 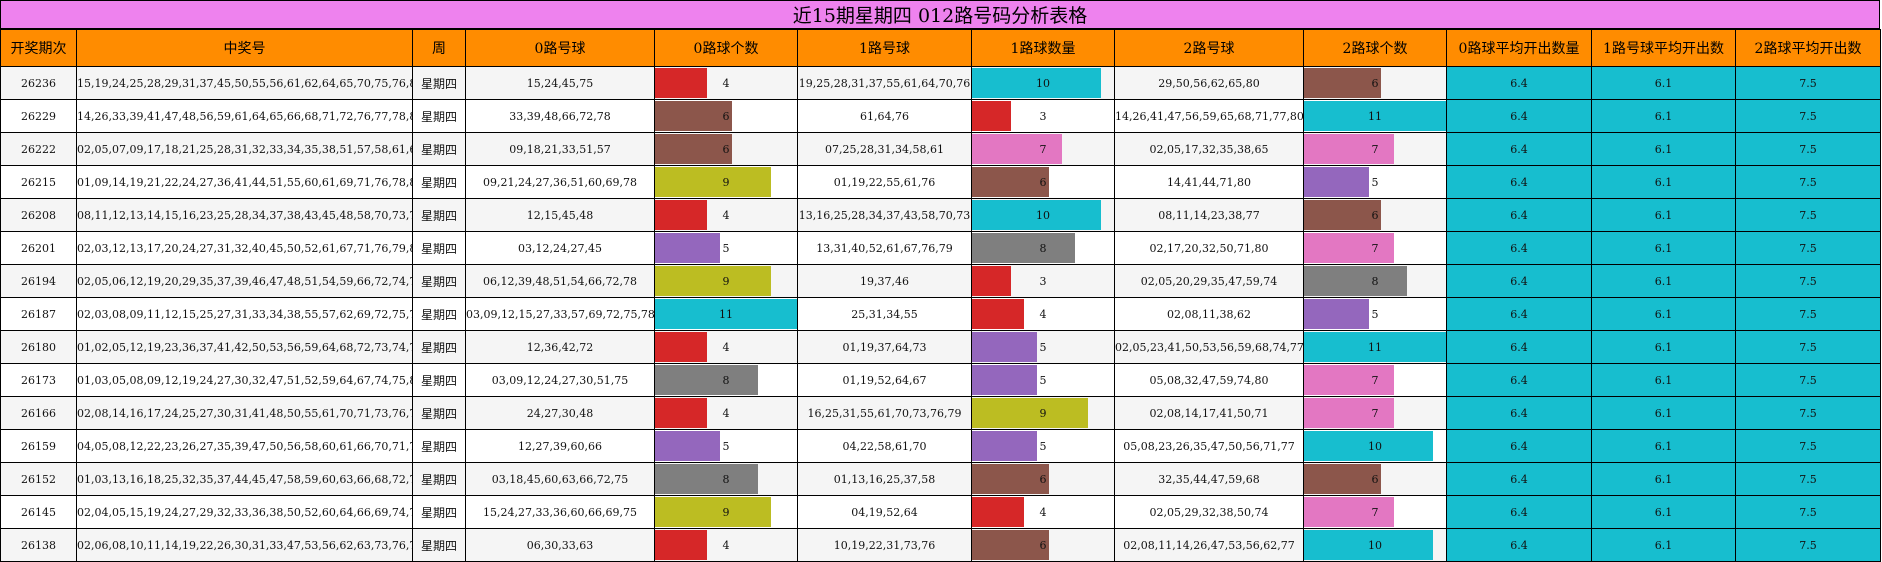 I want to click on route1-count-cell: 8, so click(x=1043, y=248).